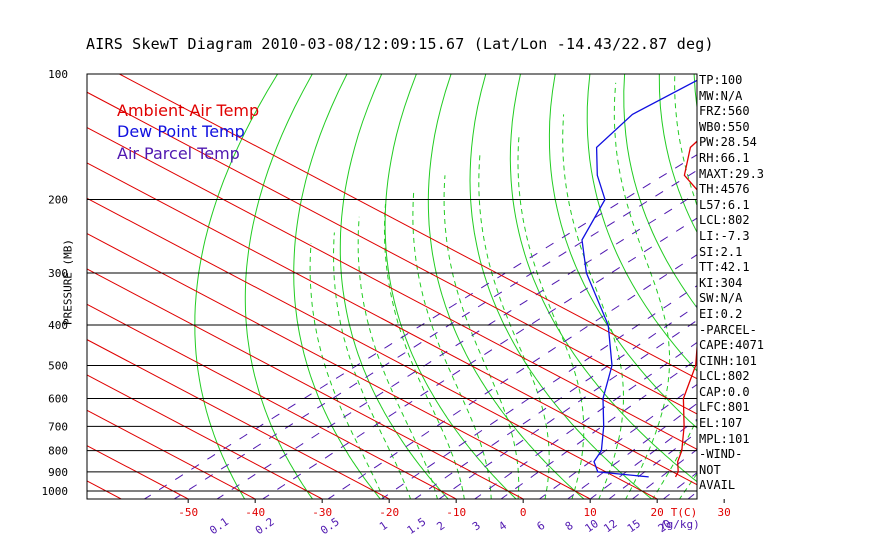  What do you see at coordinates (592, 526) in the screenshot?
I see `mixing-ratio-tick-label: 10` at bounding box center [592, 526].